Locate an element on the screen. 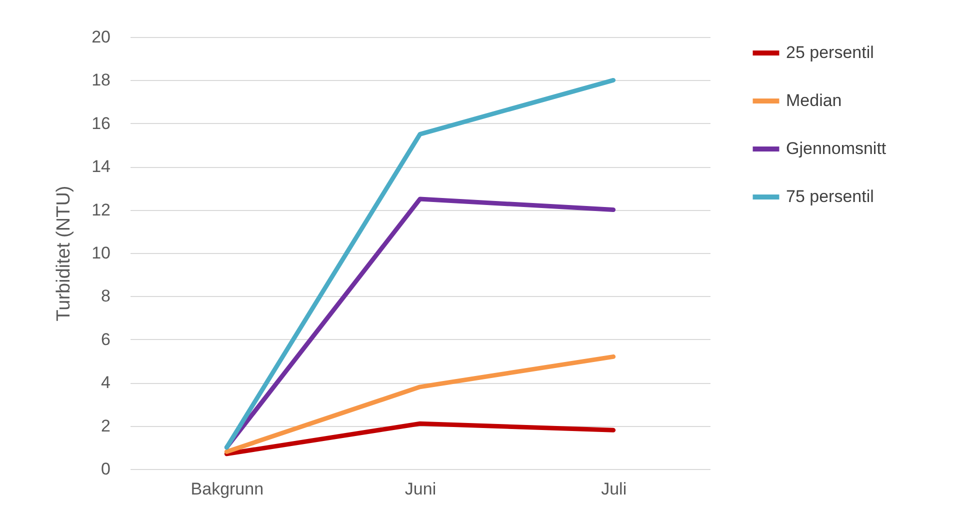  y-tick-label: 6 is located at coordinates (105, 339).